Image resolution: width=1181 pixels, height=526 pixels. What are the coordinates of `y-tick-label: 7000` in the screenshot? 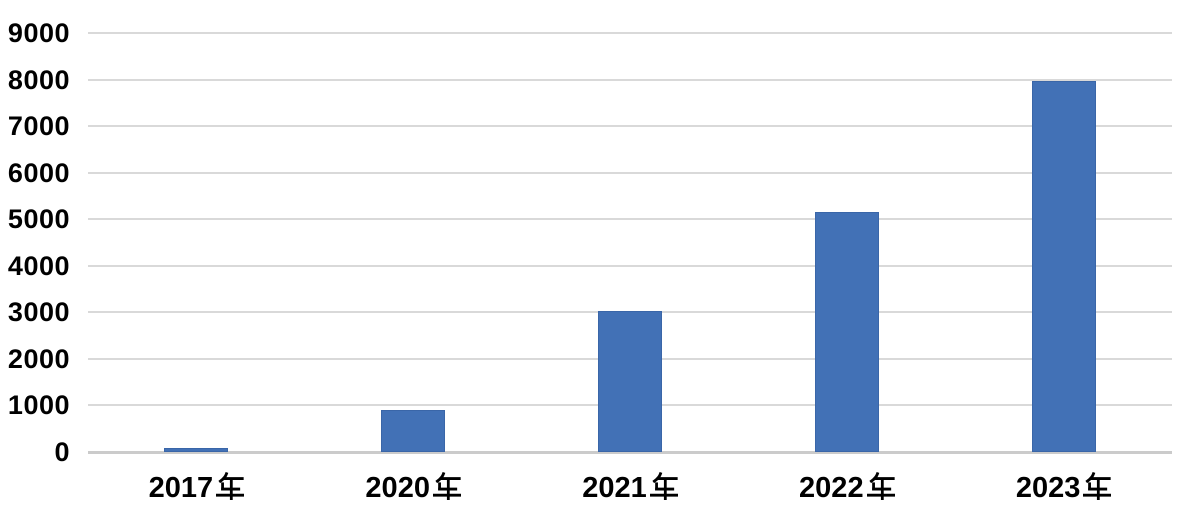 It's located at (38, 126).